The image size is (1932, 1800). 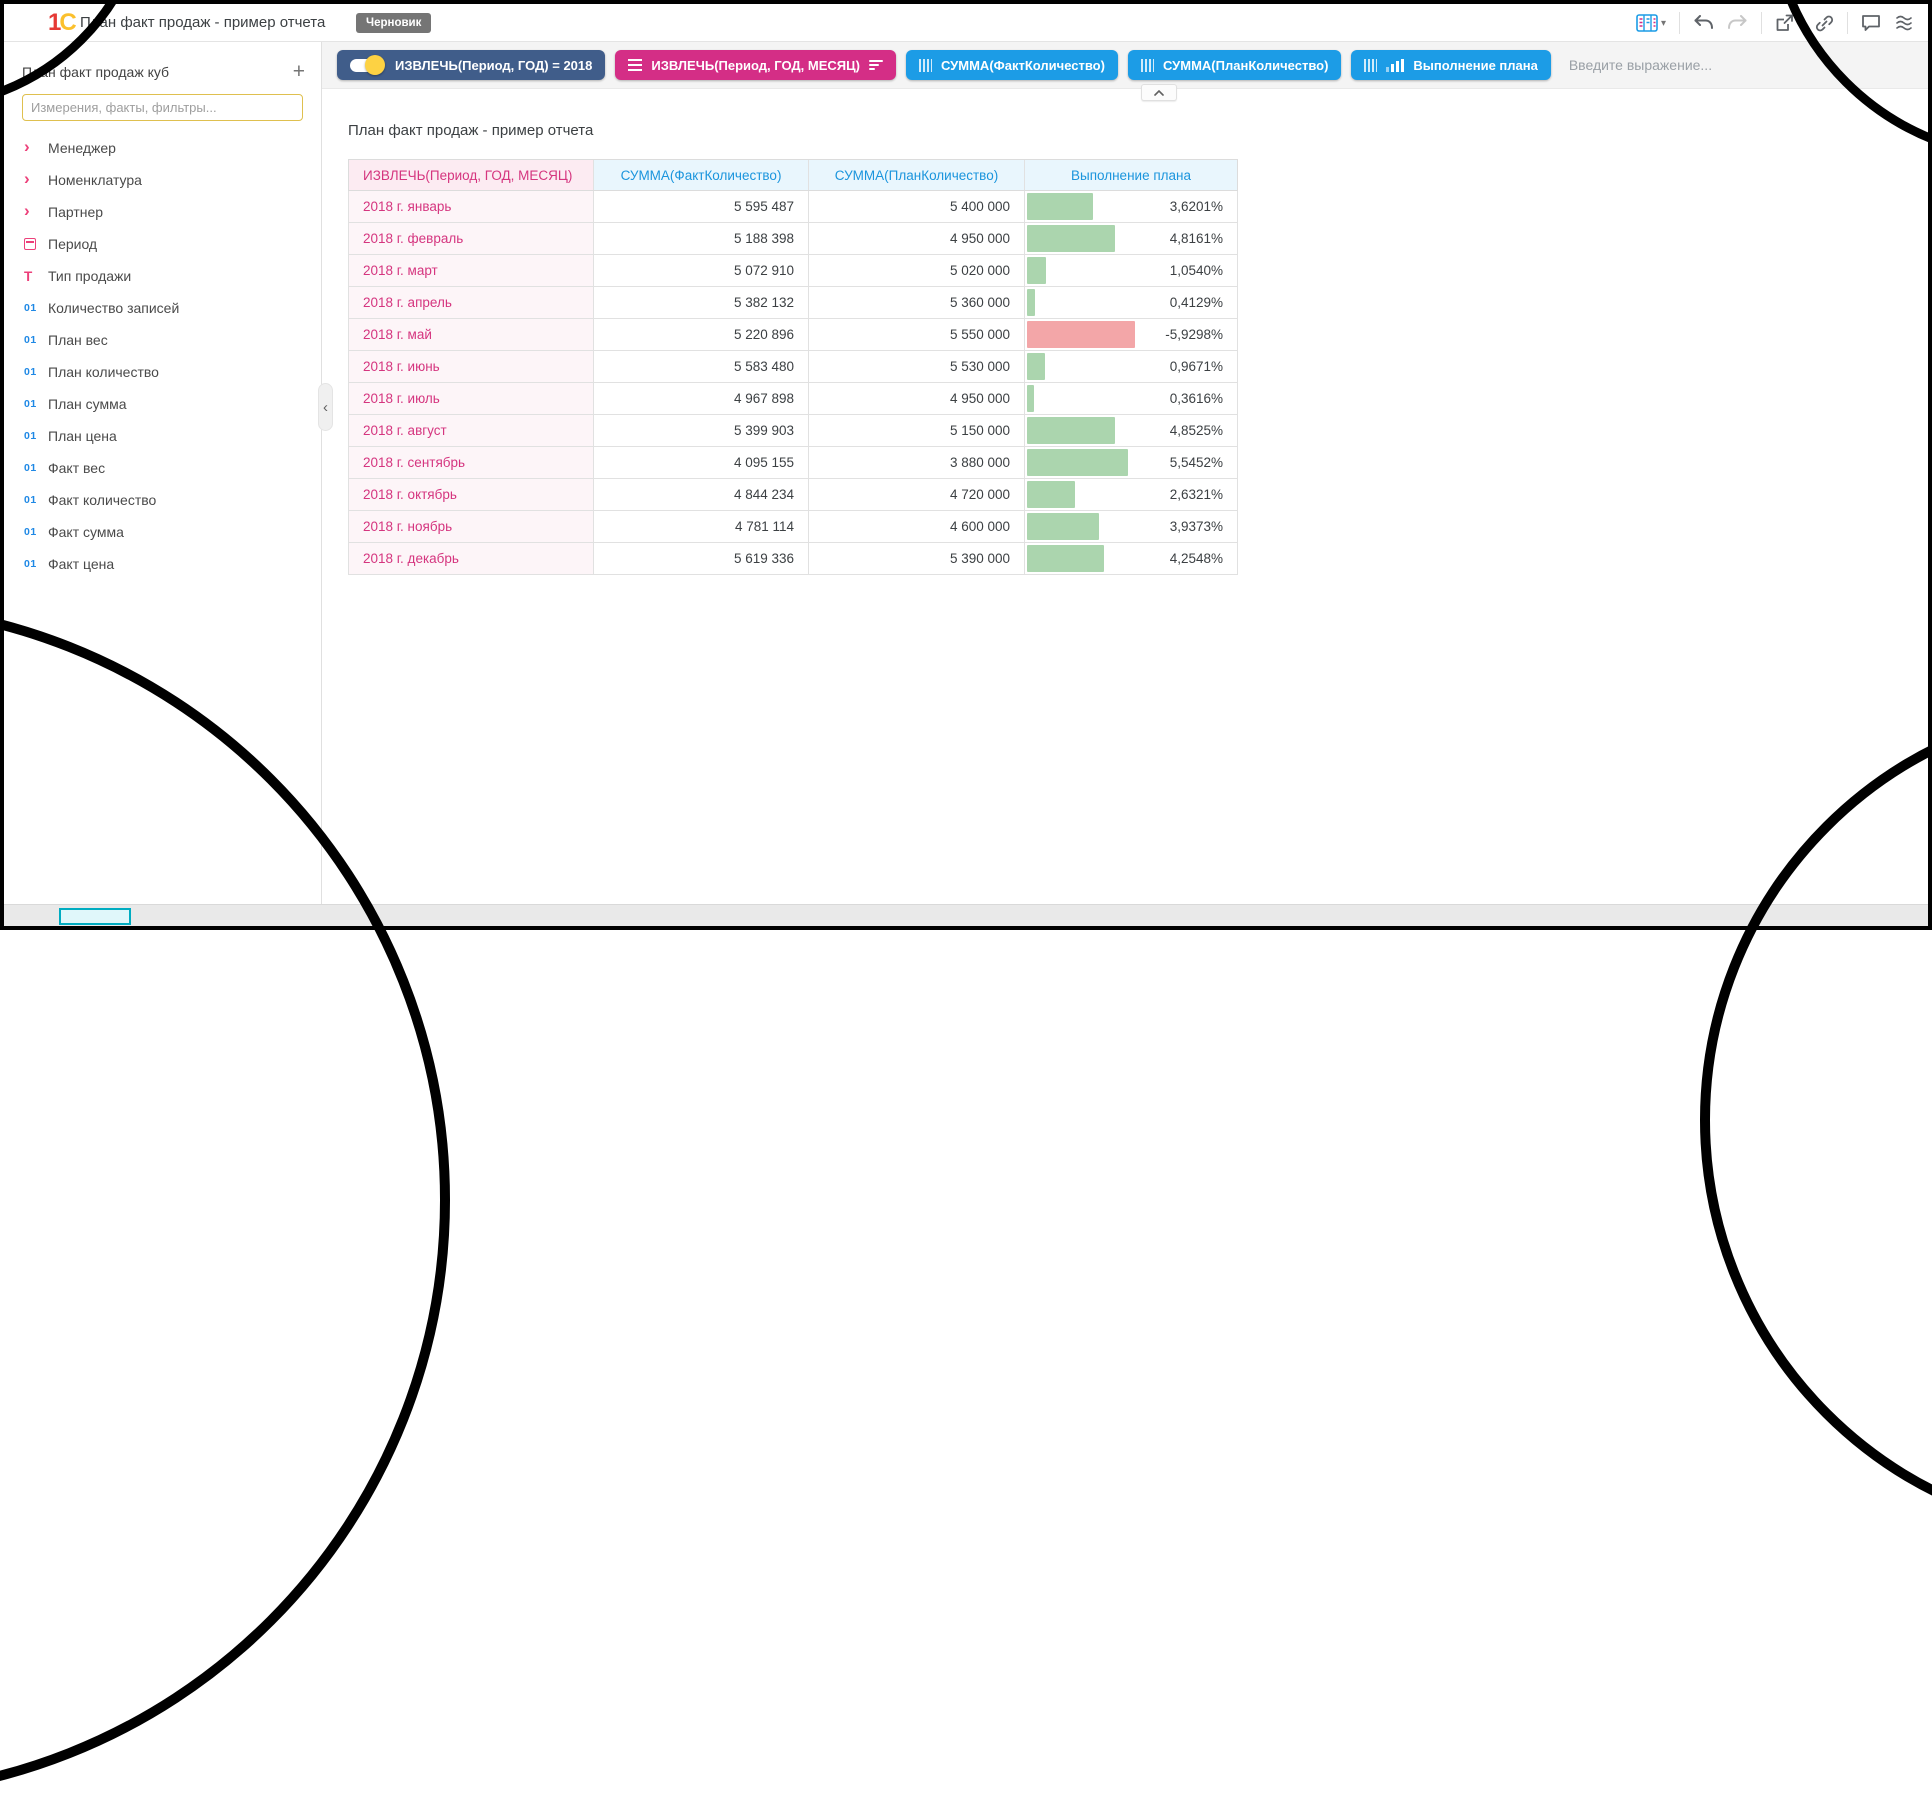 I want to click on execution-percent: 4,2548%, so click(x=1196, y=558).